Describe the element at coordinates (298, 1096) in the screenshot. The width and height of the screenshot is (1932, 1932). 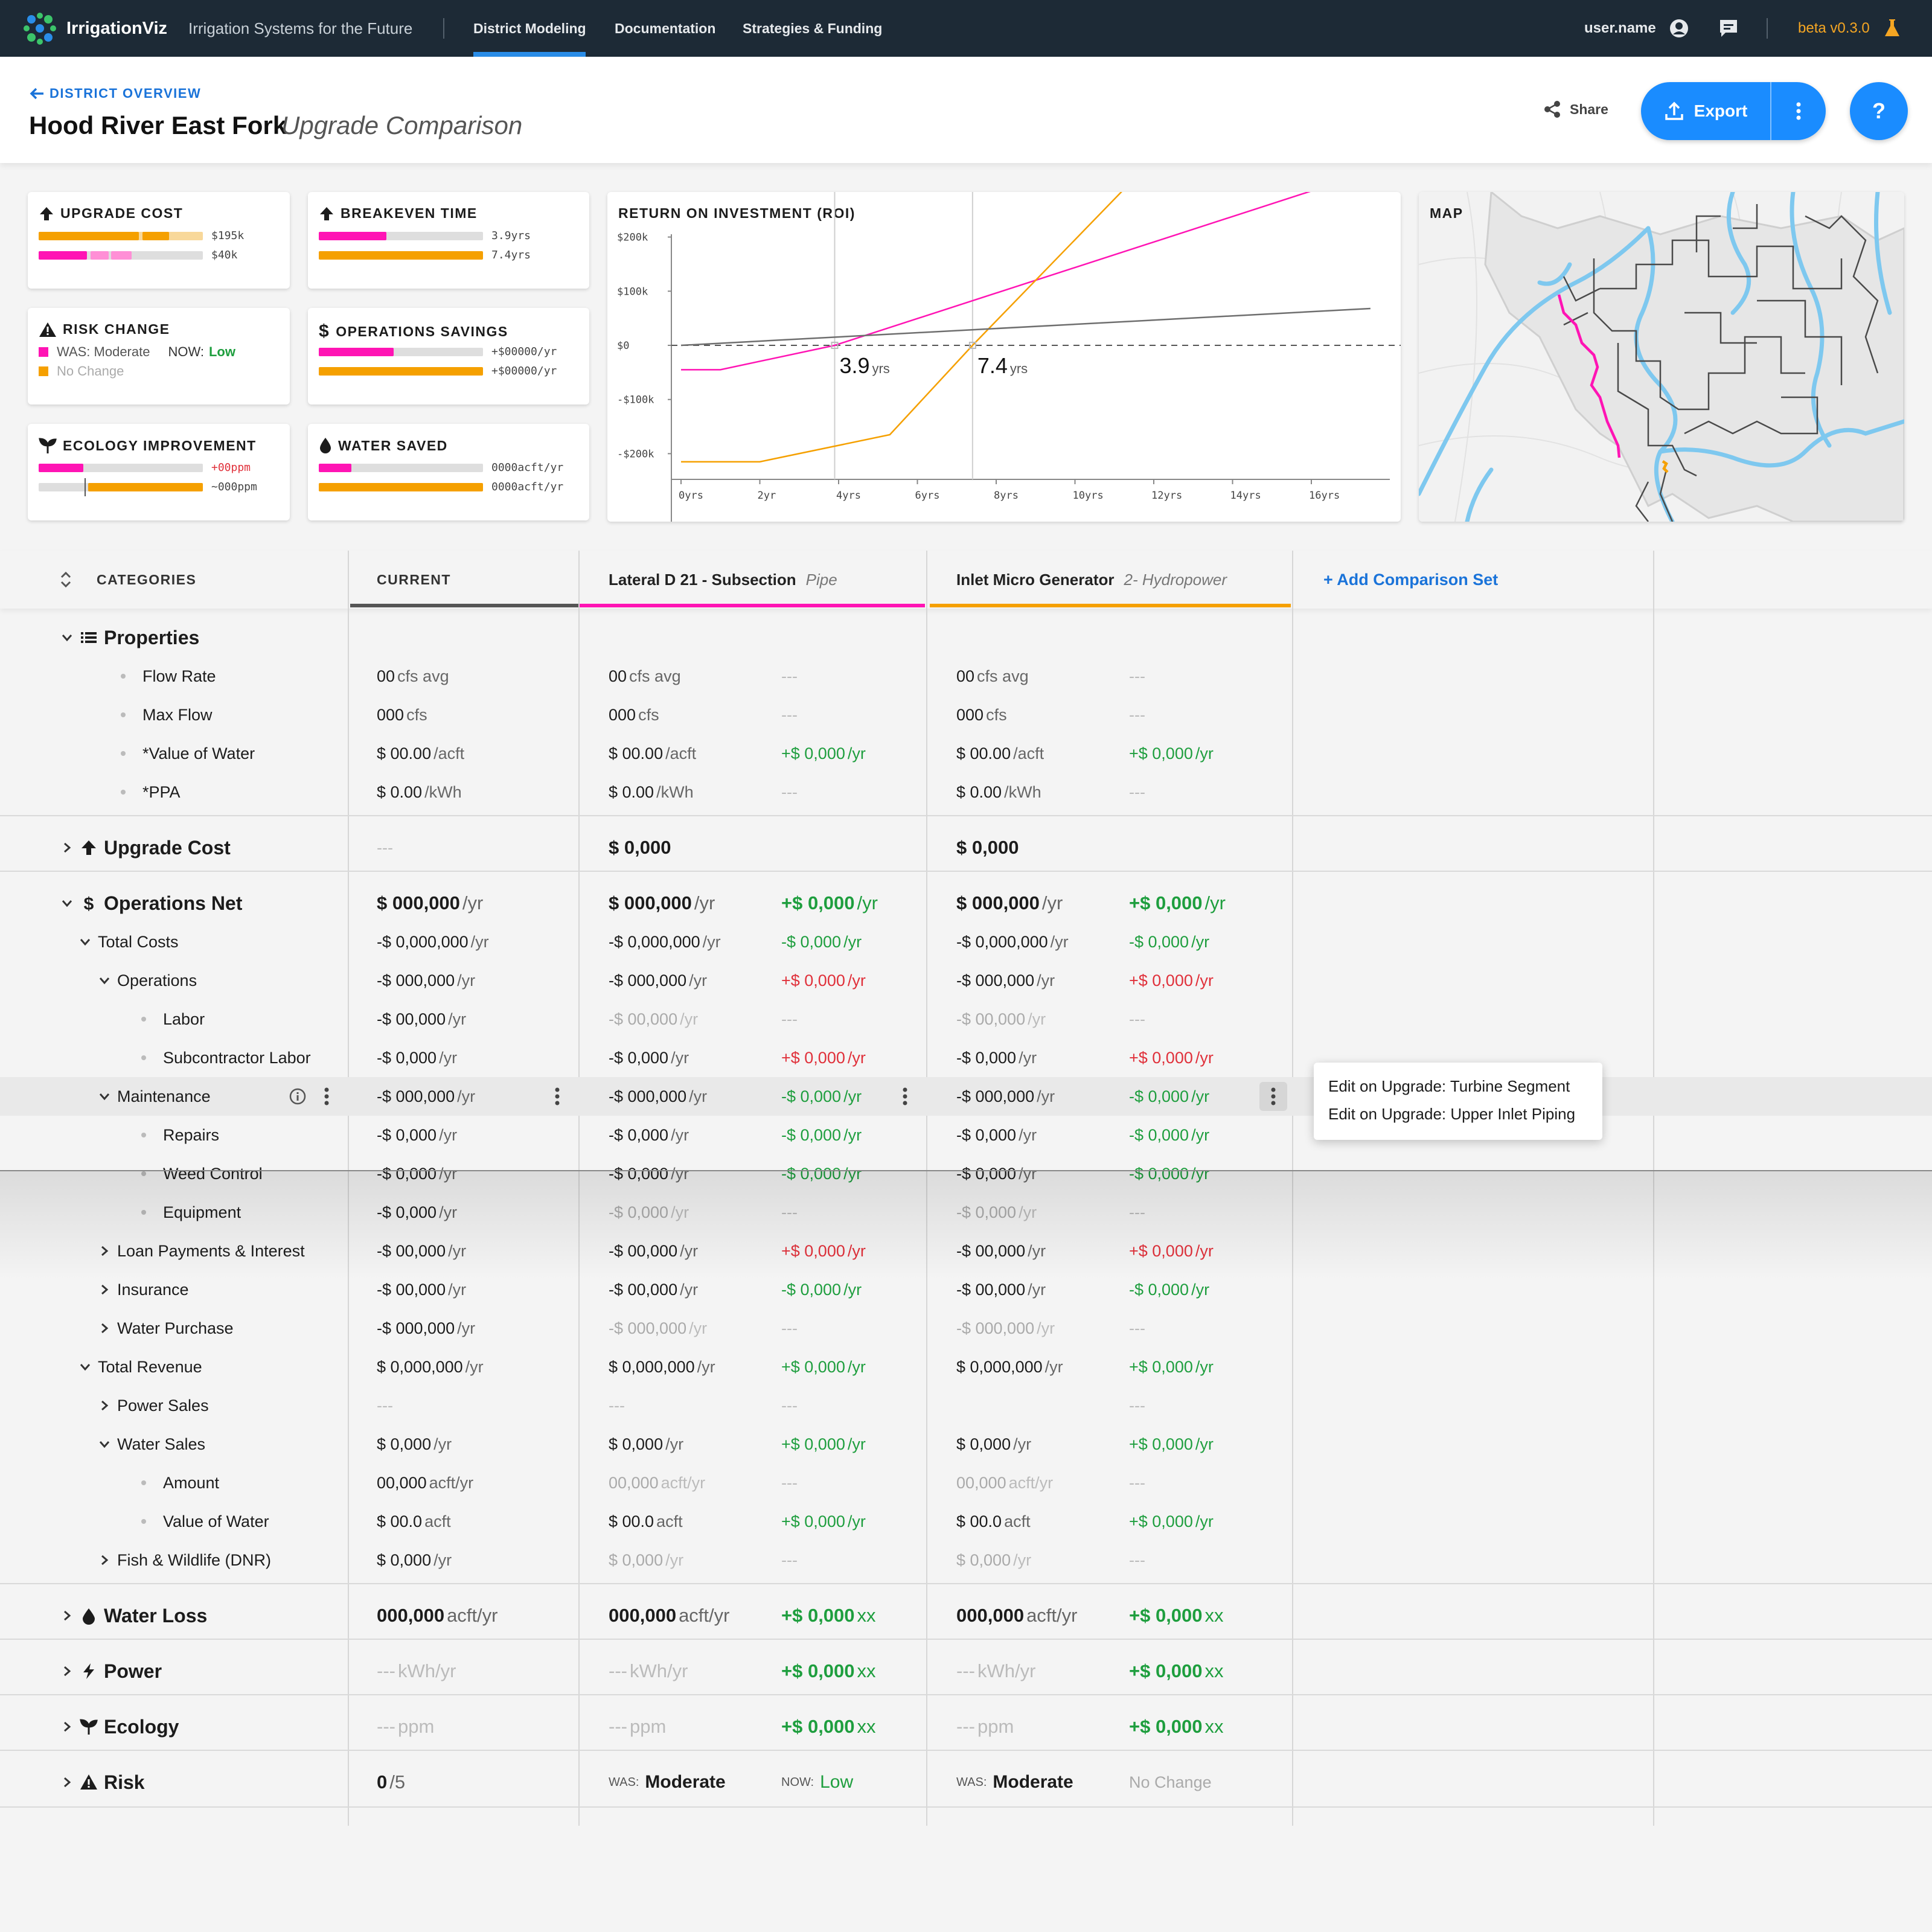
I see `info-icon` at that location.